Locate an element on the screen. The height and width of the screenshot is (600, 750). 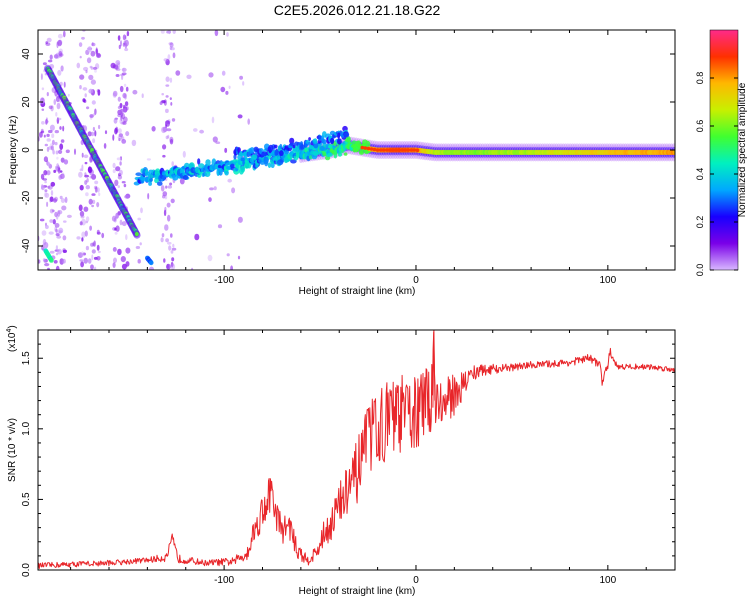
colorbar-tick-label: 0.2 is located at coordinates (700, 222).